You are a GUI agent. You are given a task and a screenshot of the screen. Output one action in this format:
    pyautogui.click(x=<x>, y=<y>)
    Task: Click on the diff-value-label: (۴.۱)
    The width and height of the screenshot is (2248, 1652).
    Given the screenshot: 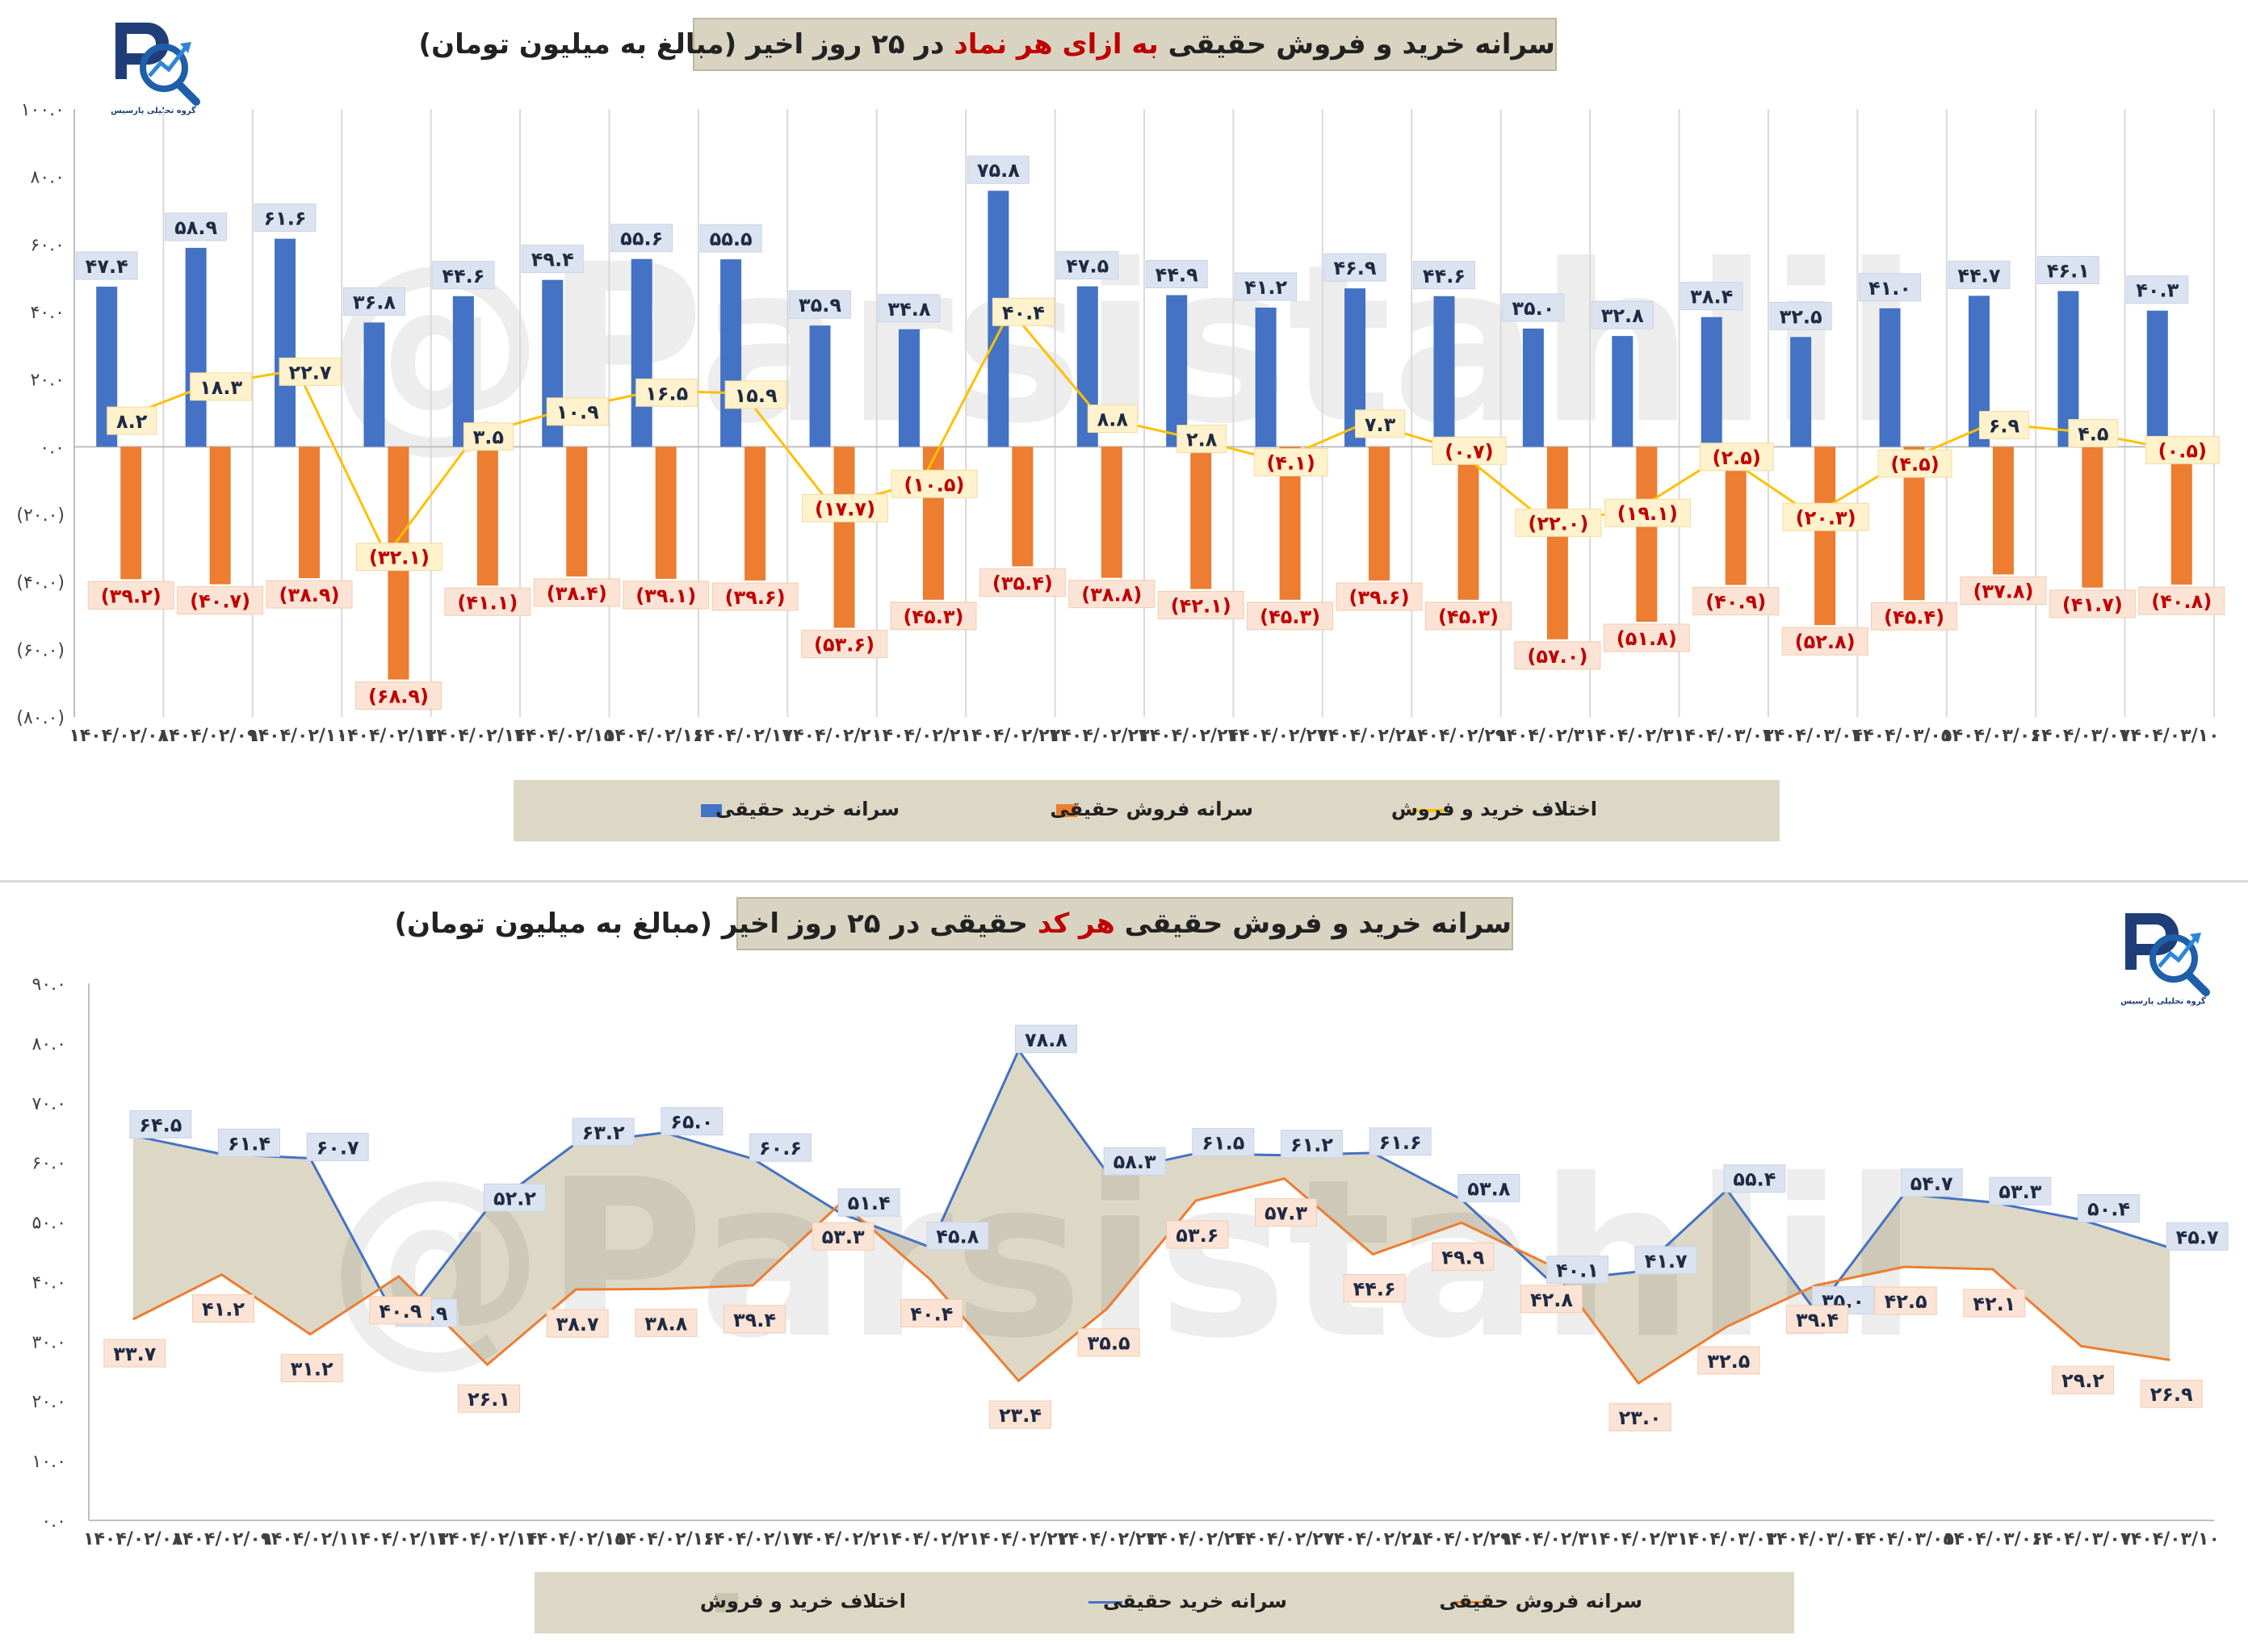 What is the action you would take?
    pyautogui.click(x=1291, y=462)
    